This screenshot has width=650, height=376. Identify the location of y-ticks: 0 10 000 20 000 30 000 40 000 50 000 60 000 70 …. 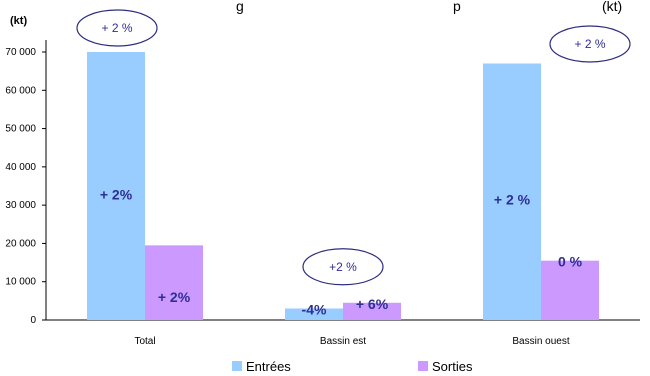
(25, 186).